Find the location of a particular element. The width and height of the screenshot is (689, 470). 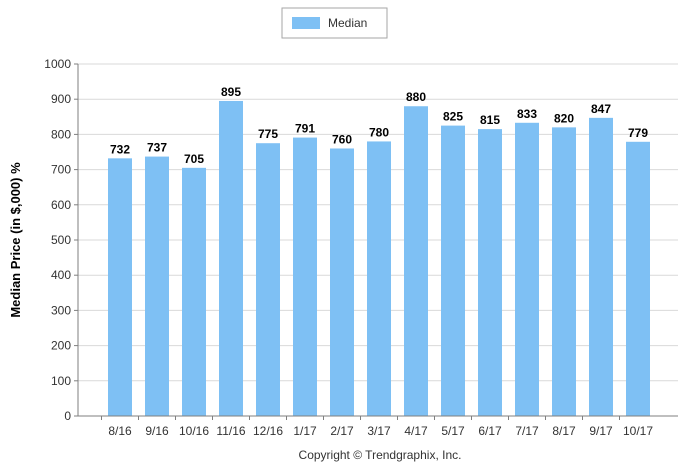

y-tick-label: 600 is located at coordinates (61, 205).